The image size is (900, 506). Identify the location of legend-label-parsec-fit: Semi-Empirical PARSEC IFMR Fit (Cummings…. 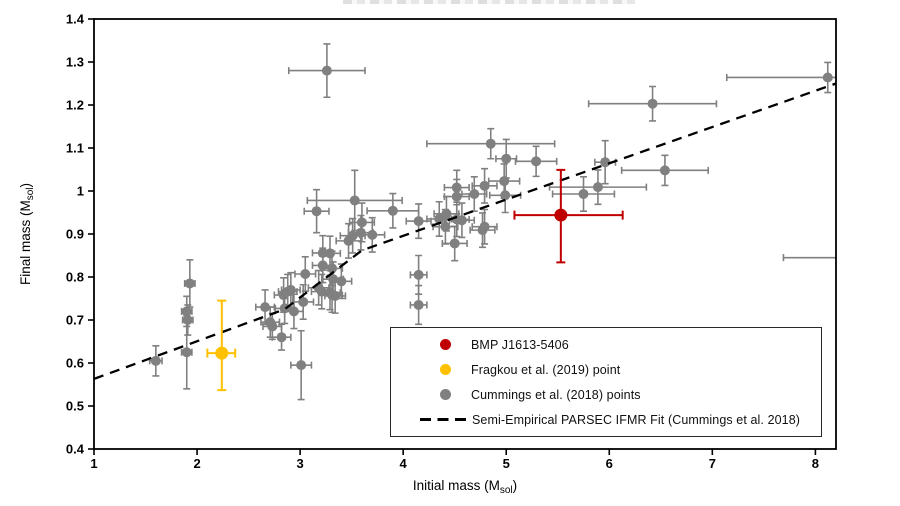
(636, 419).